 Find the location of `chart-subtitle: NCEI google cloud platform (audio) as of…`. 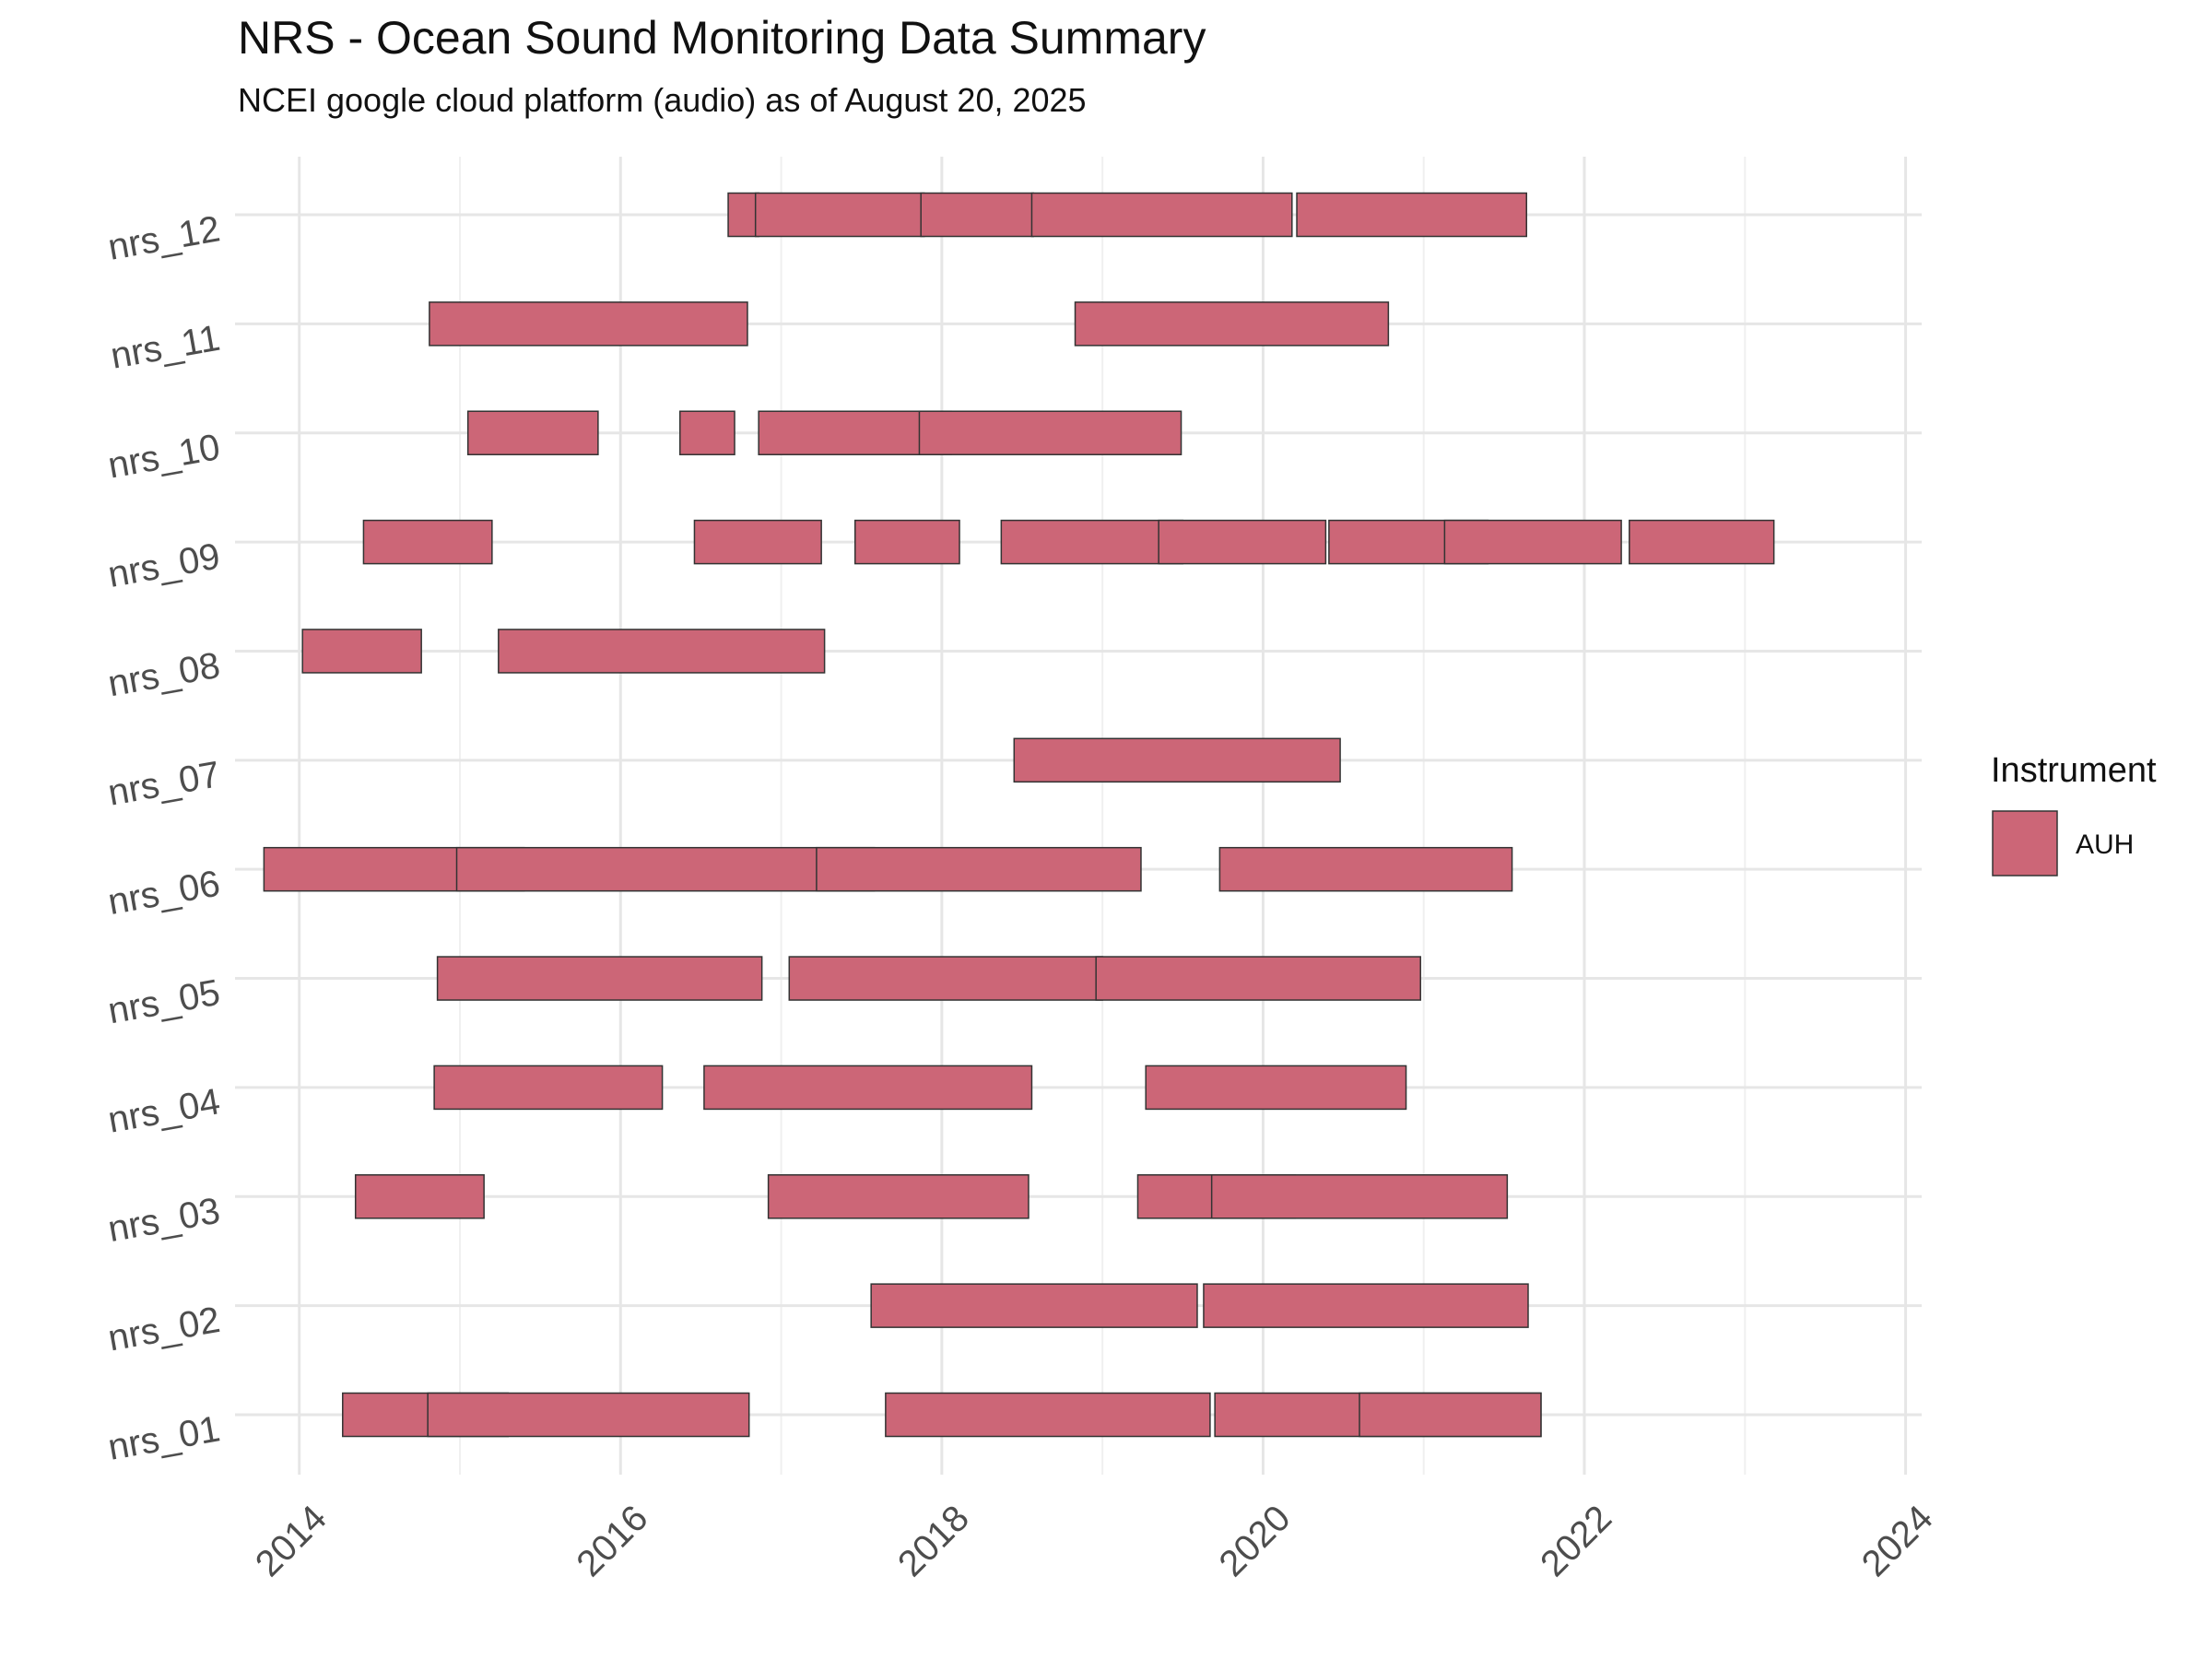

chart-subtitle: NCEI google cloud platform (audio) as of… is located at coordinates (662, 100).